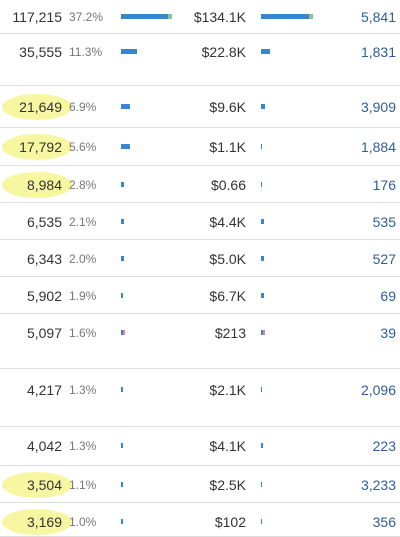 Image resolution: width=400 pixels, height=537 pixels. I want to click on row-revenue: $9.6K, so click(227, 107).